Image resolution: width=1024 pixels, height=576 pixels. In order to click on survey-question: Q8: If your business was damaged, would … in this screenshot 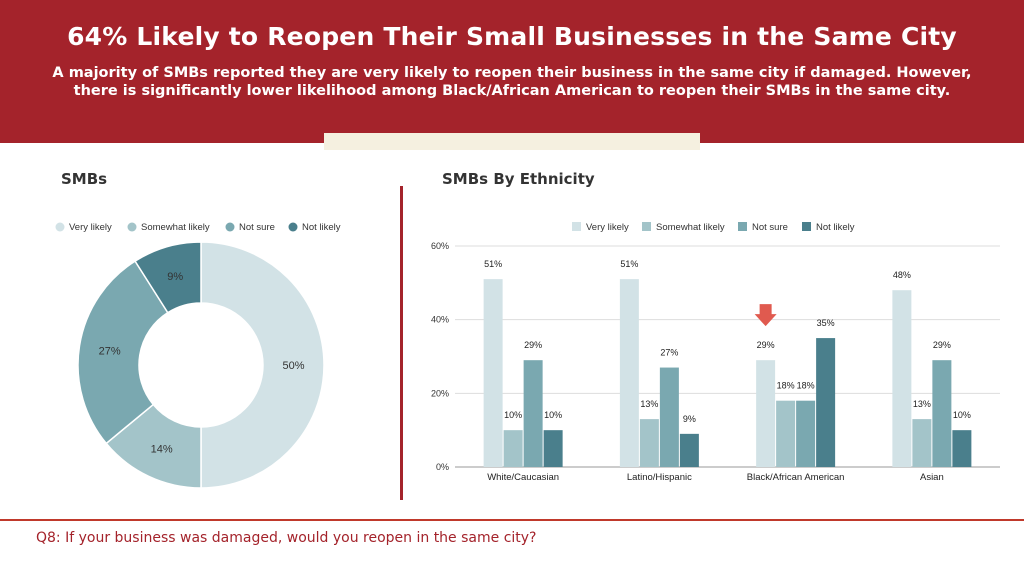, I will do `click(286, 538)`.